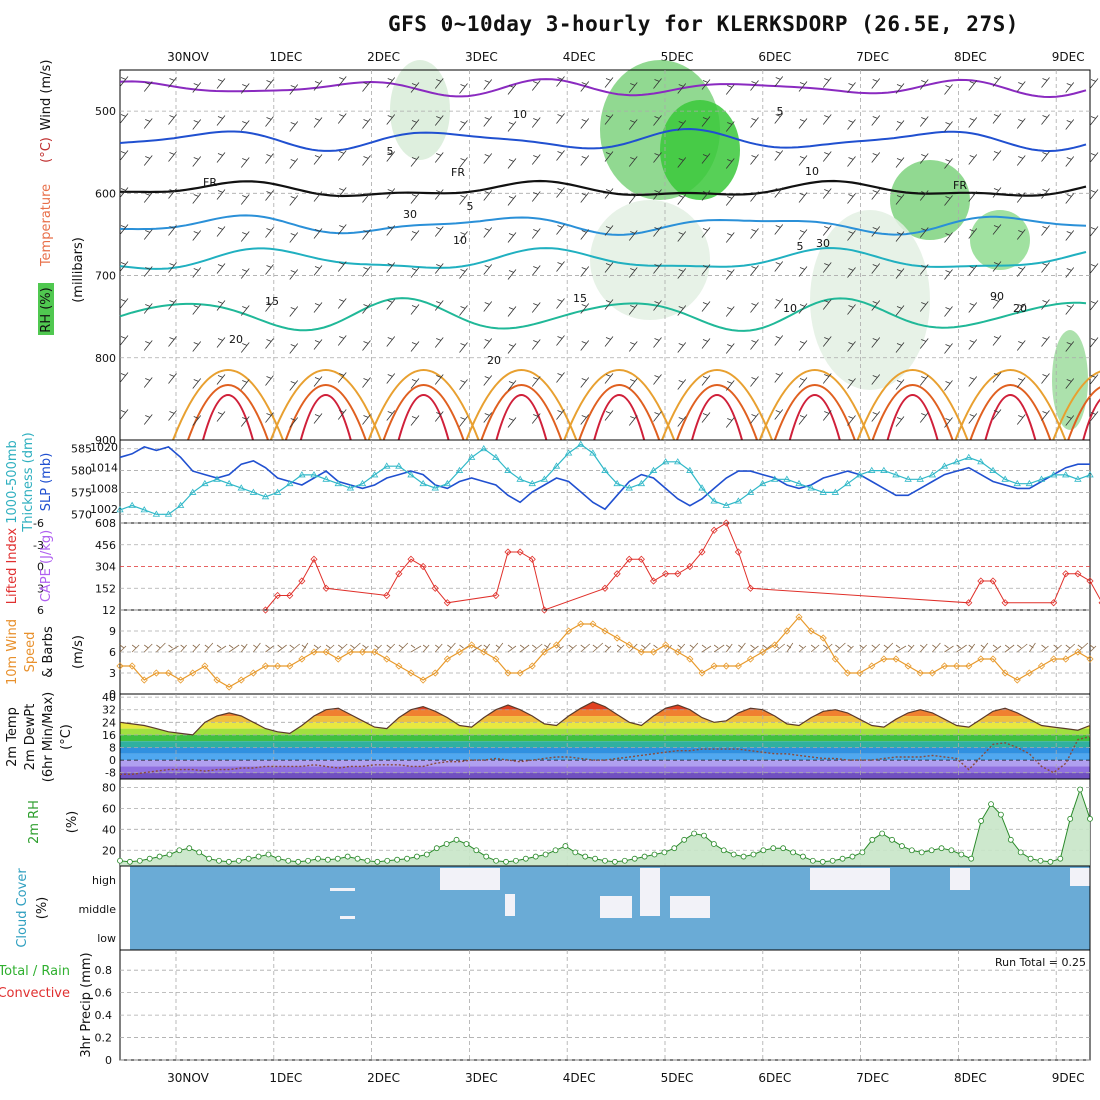 The image size is (1100, 1100). What do you see at coordinates (420, 110) in the screenshot?
I see `rh-shading` at bounding box center [420, 110].